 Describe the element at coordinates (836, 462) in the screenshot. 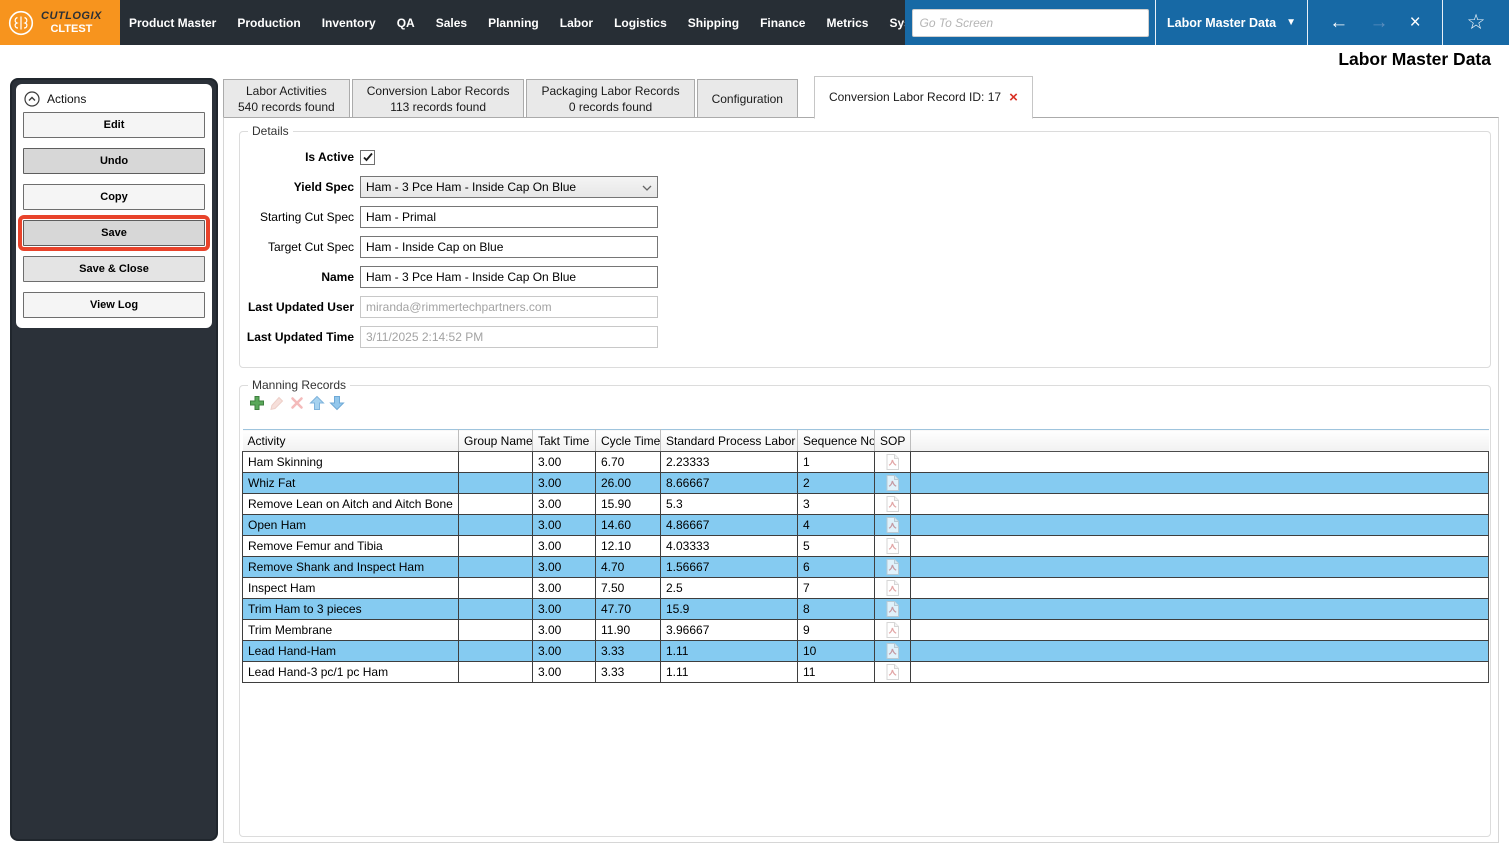

I see `sequence-no-cell: 1` at that location.